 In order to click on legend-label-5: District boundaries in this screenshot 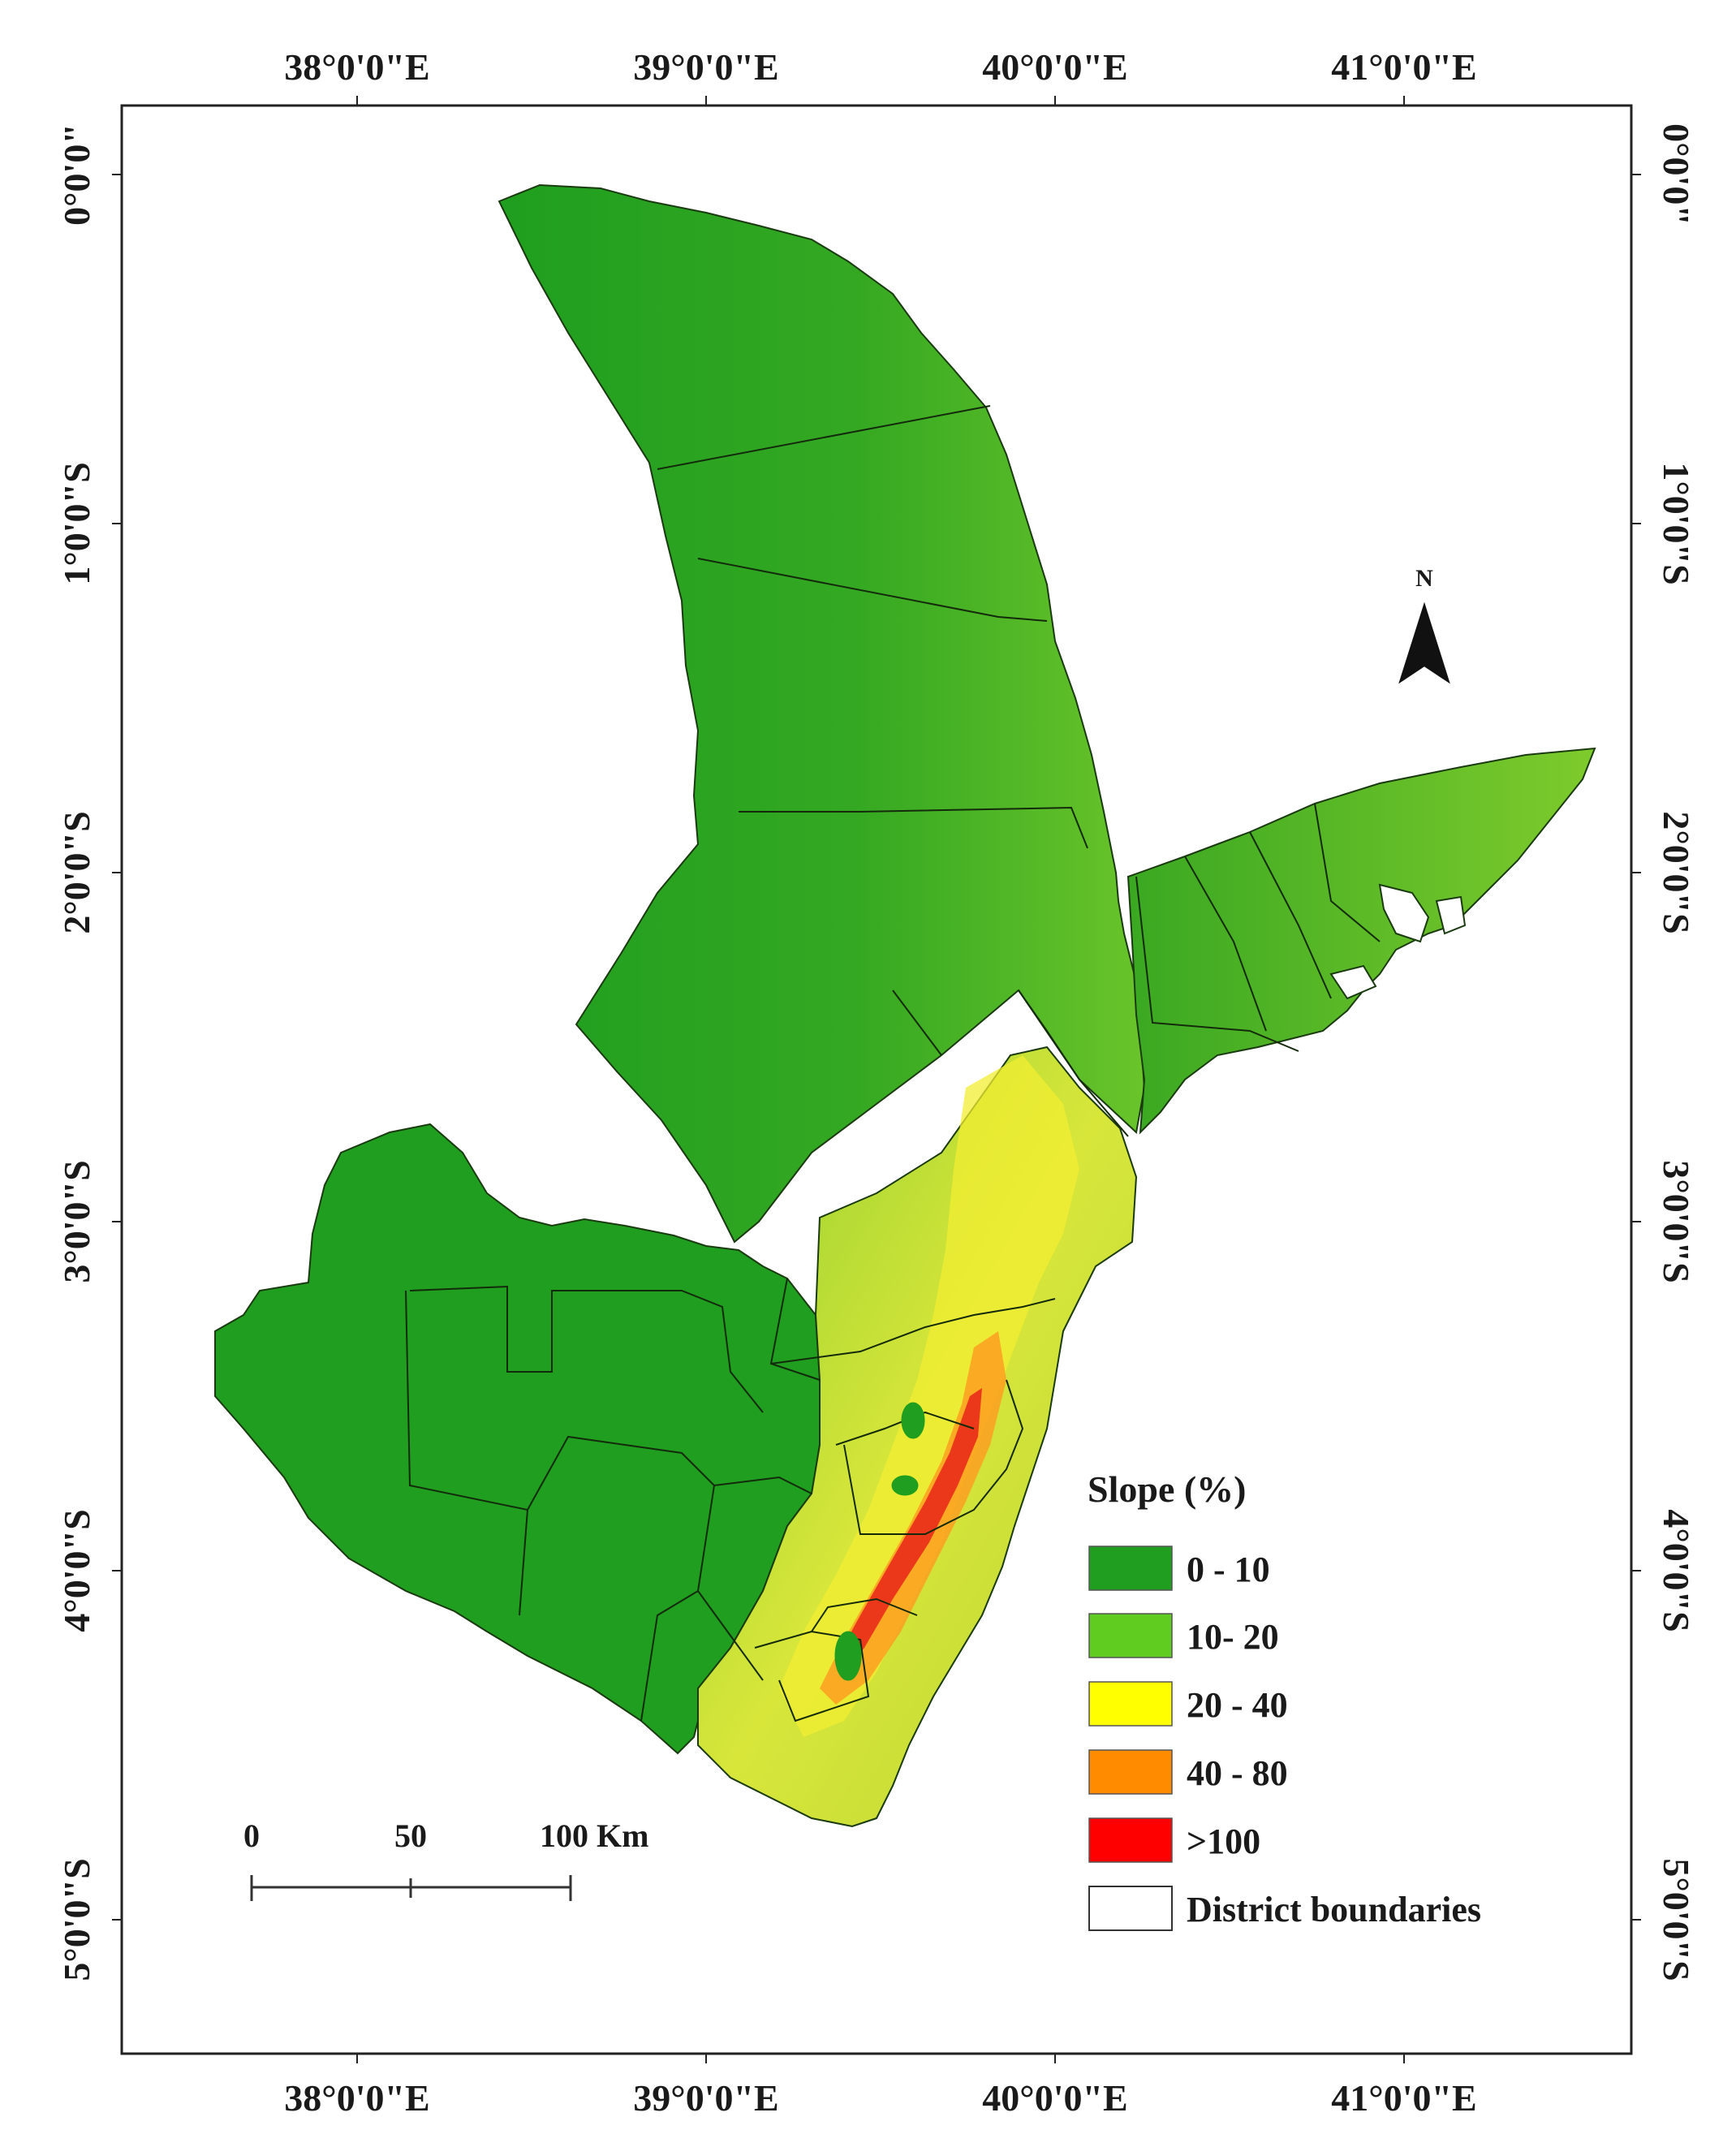, I will do `click(1334, 1909)`.